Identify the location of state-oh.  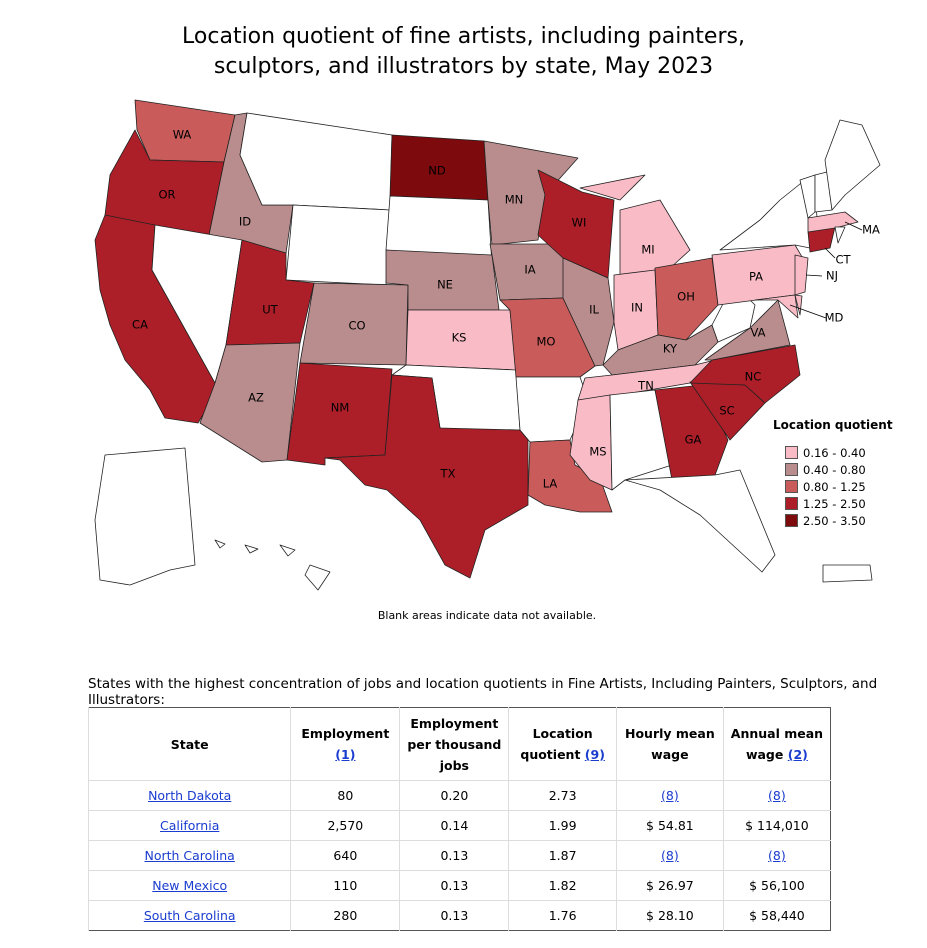
(686, 299).